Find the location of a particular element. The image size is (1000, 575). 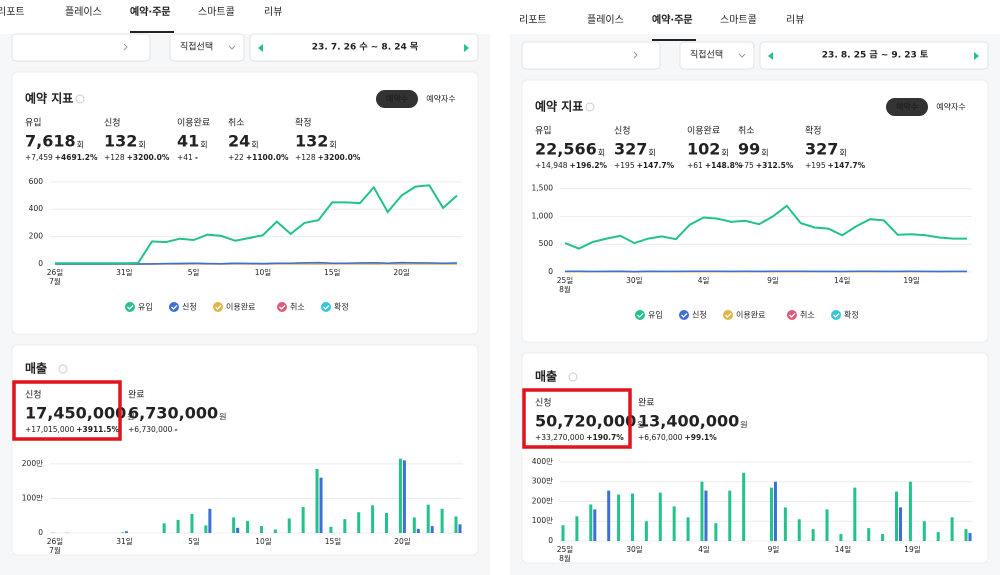

y-tick-label: 200만 is located at coordinates (542, 500).